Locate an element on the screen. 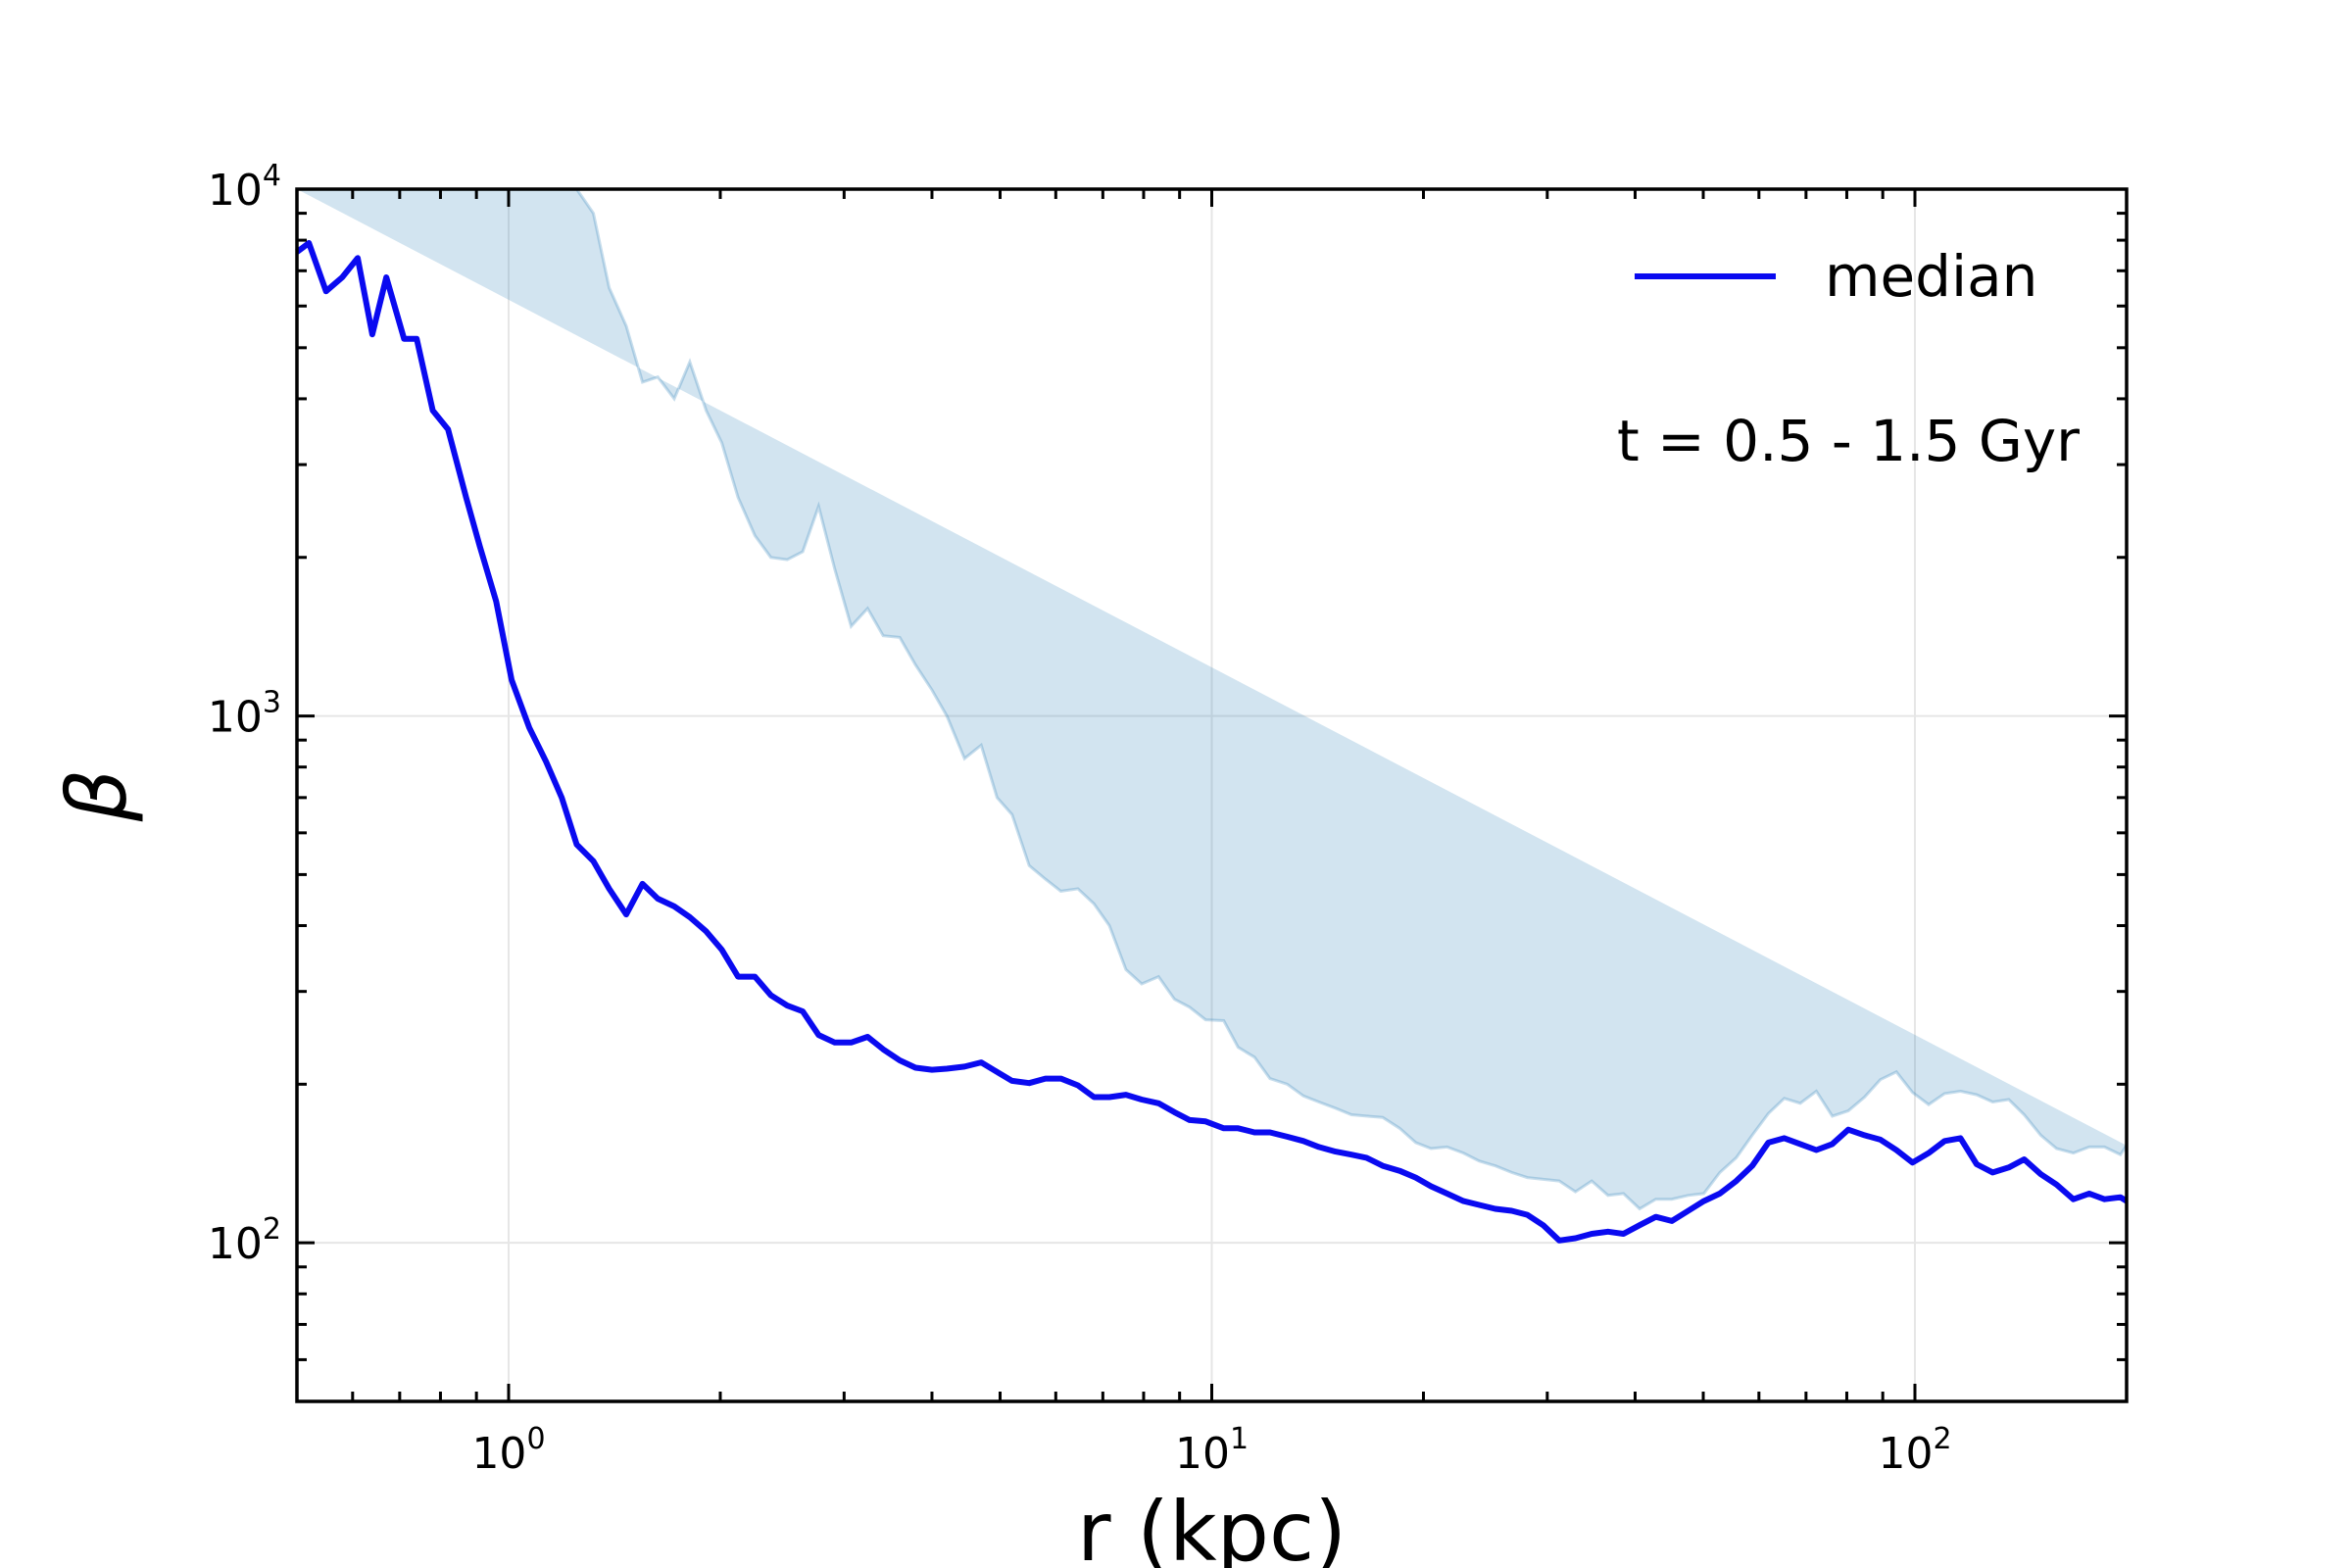  y-axis-label: β is located at coordinates (97, 796).